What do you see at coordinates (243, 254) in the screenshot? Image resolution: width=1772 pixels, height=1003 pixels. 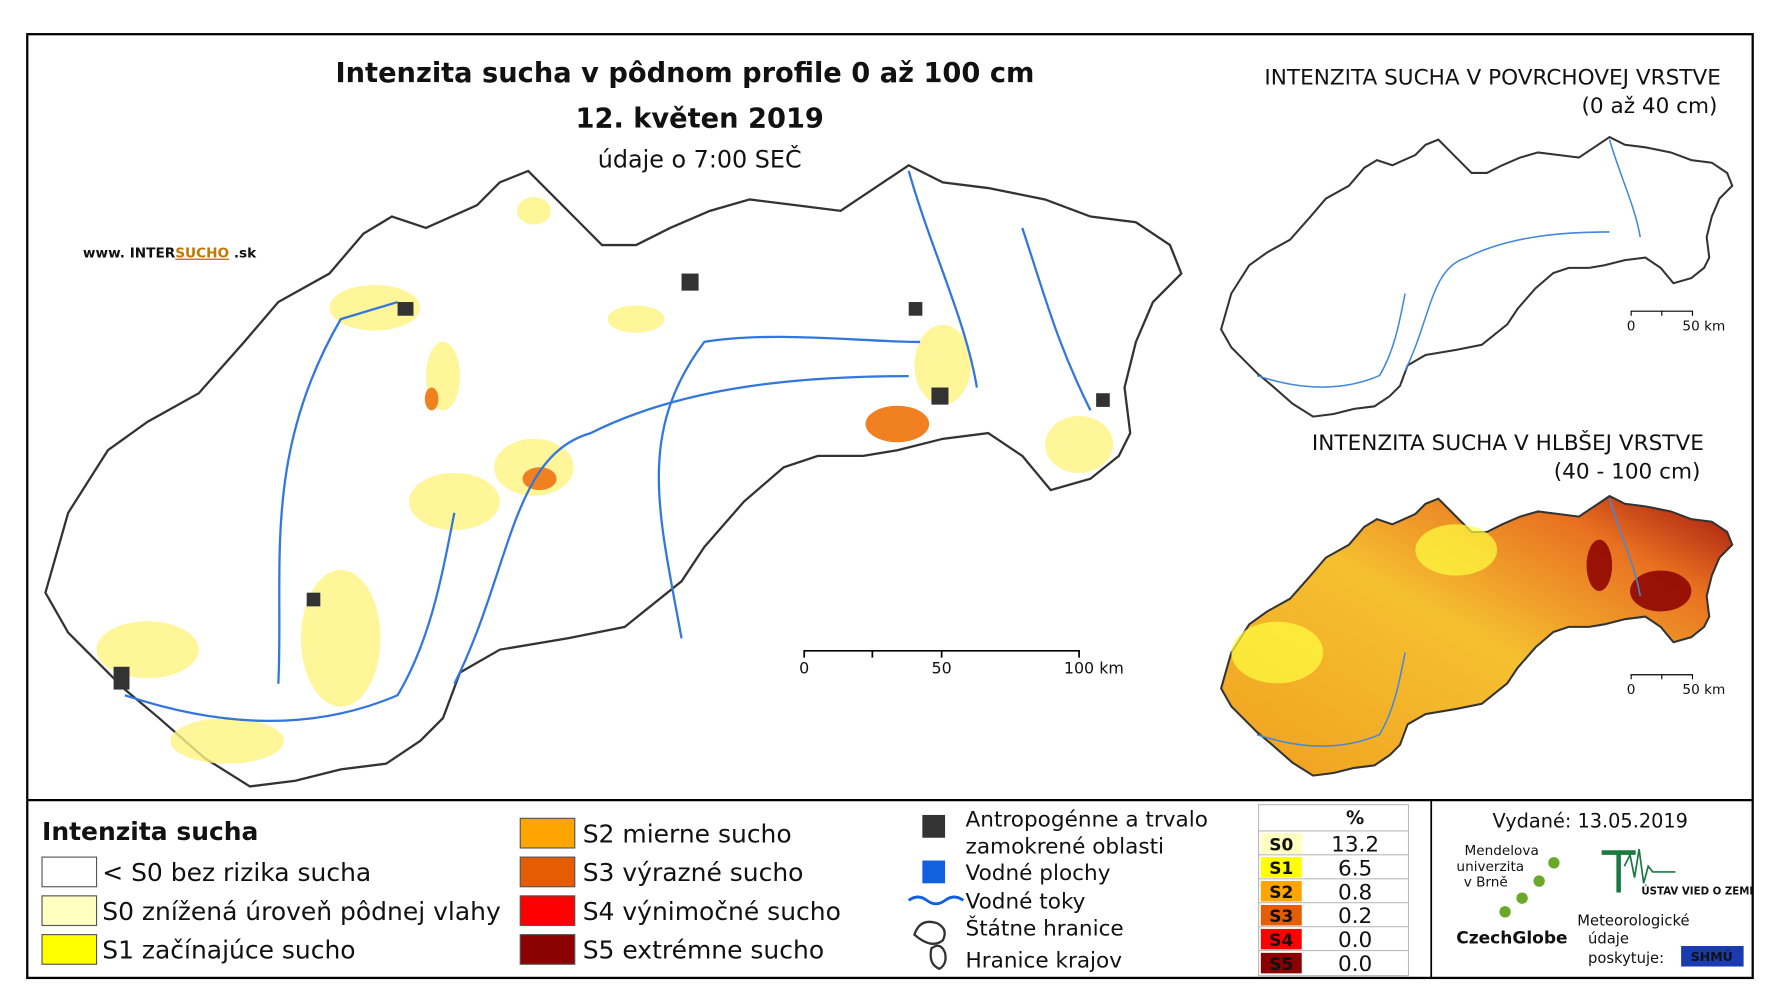 I see `website-suffix: .sk` at bounding box center [243, 254].